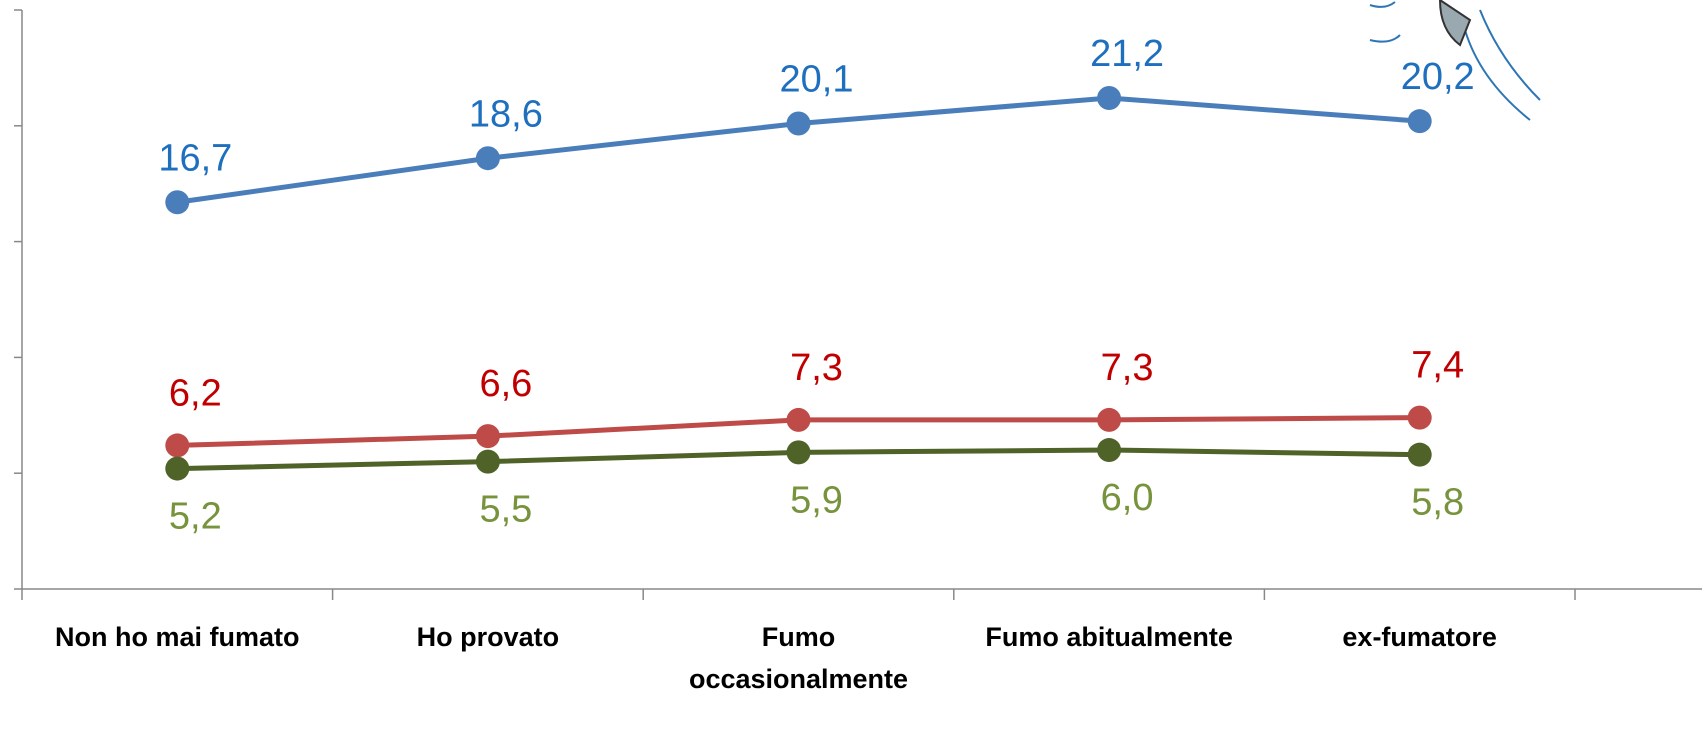  What do you see at coordinates (195, 517) in the screenshot?
I see `data-label: 5,2` at bounding box center [195, 517].